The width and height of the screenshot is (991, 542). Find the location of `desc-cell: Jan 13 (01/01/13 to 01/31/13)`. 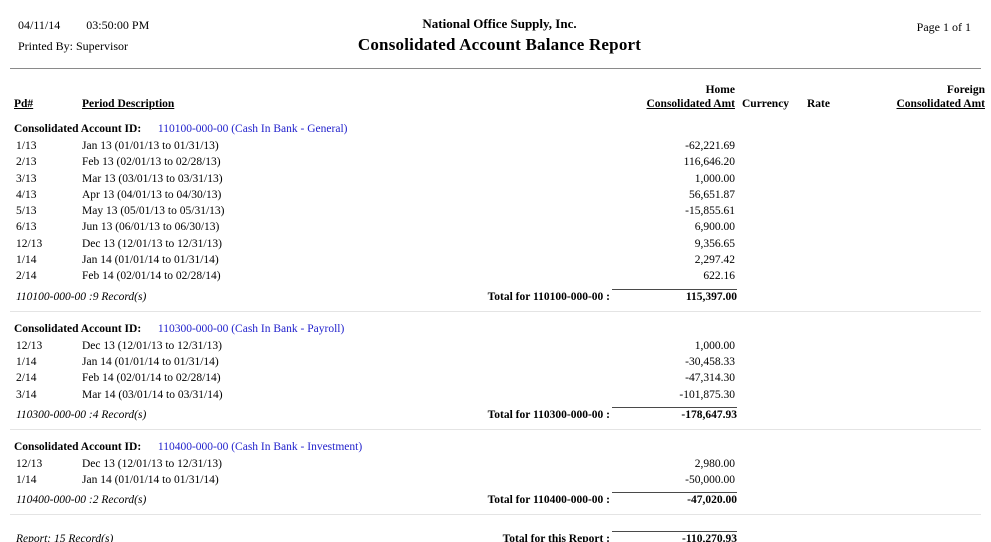

desc-cell: Jan 13 (01/01/13 to 01/31/13) is located at coordinates (150, 146).